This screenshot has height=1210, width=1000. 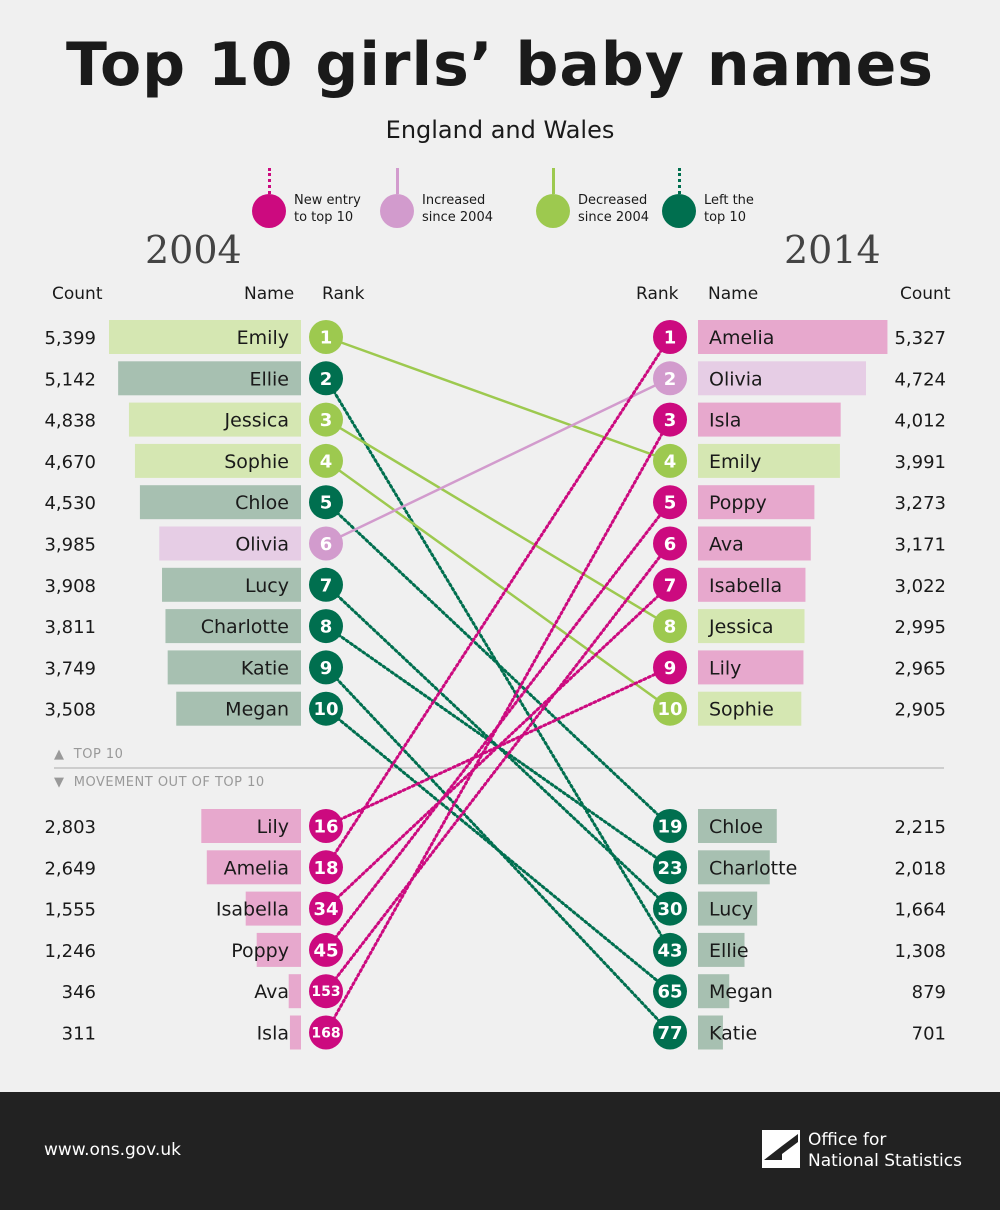 What do you see at coordinates (457, 209) in the screenshot?
I see `legend-label: Increased since 2004` at bounding box center [457, 209].